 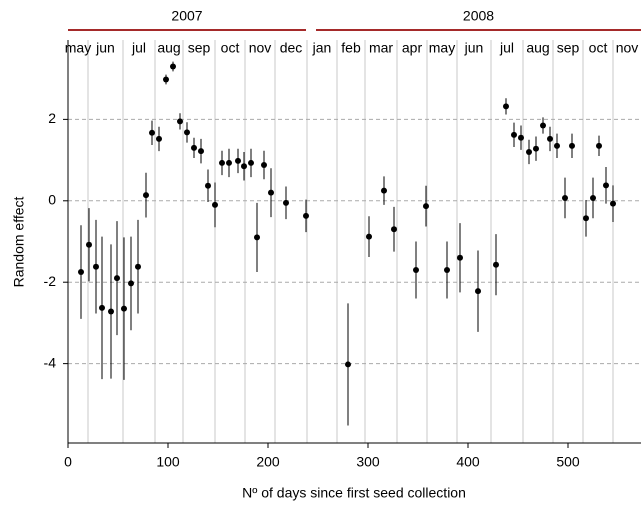 What do you see at coordinates (468, 462) in the screenshot?
I see `x-tick-label: 400` at bounding box center [468, 462].